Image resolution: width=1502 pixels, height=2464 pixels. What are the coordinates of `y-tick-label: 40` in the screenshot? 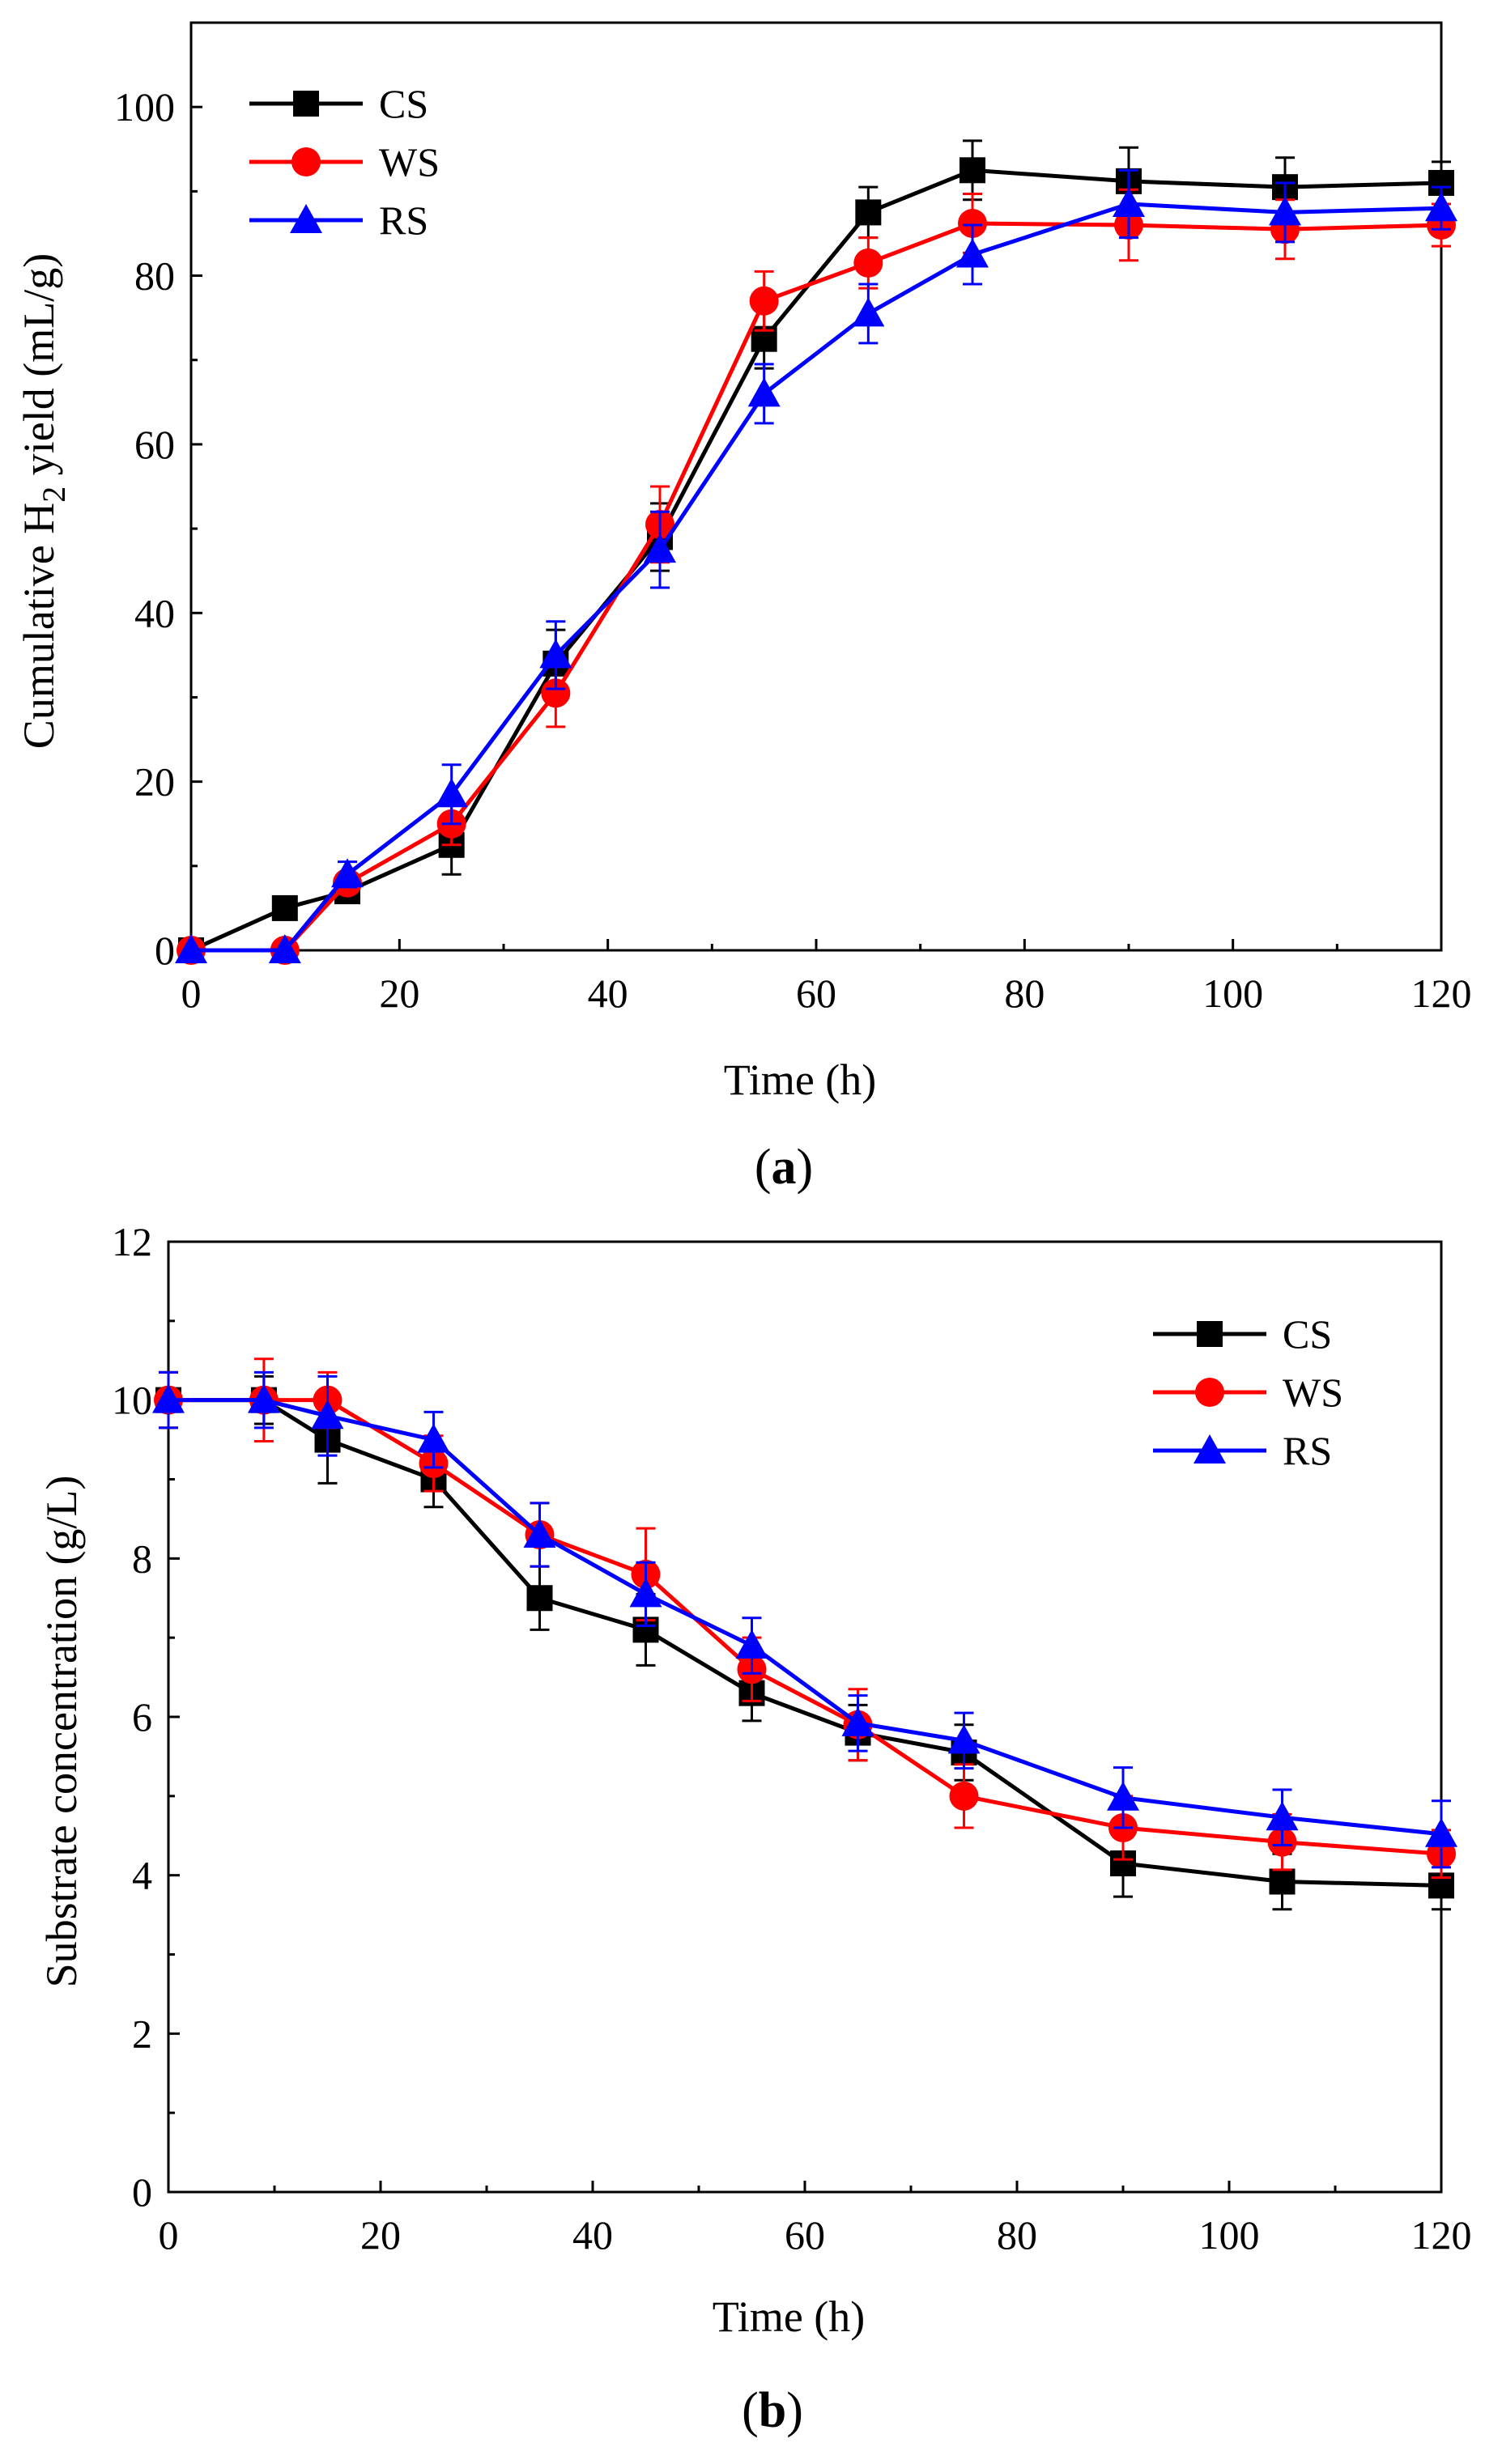 It's located at (154, 612).